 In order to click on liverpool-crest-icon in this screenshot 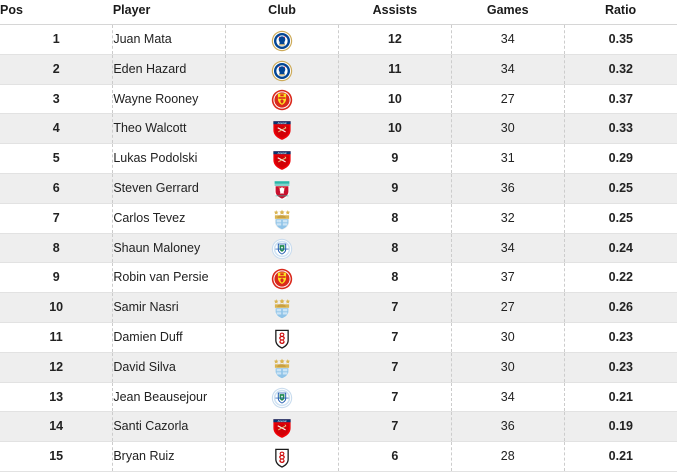, I will do `click(282, 190)`.